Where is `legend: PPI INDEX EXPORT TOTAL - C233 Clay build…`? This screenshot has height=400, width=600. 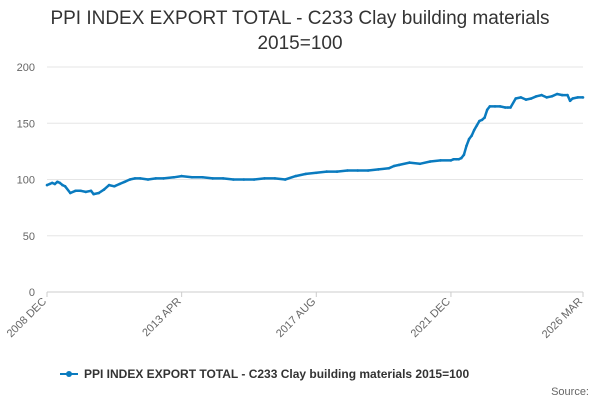
legend: PPI INDEX EXPORT TOTAL - C233 Clay build… is located at coordinates (264, 374).